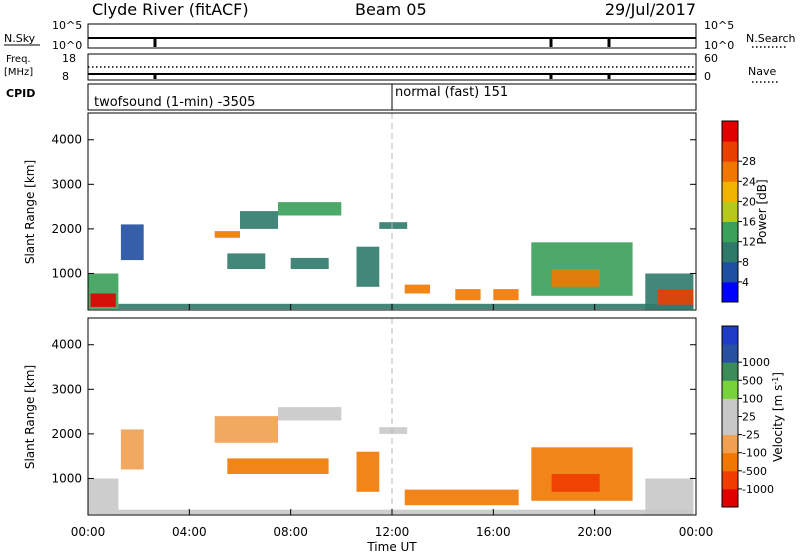 Image resolution: width=800 pixels, height=554 pixels. Describe the element at coordinates (18, 59) in the screenshot. I see `freq-label: Freq.` at that location.